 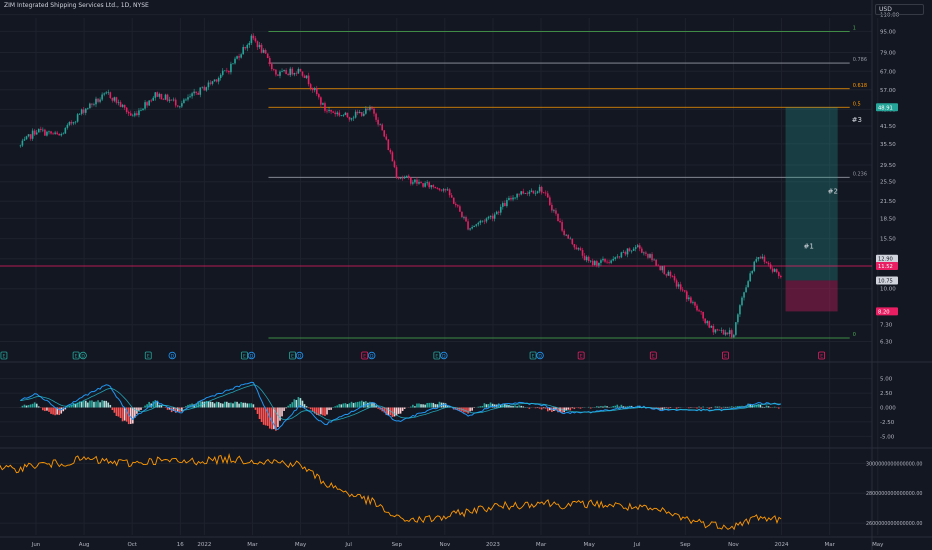 What do you see at coordinates (894, 524) in the screenshot?
I see `obv-axis-tick: 2600000000000000.00` at bounding box center [894, 524].